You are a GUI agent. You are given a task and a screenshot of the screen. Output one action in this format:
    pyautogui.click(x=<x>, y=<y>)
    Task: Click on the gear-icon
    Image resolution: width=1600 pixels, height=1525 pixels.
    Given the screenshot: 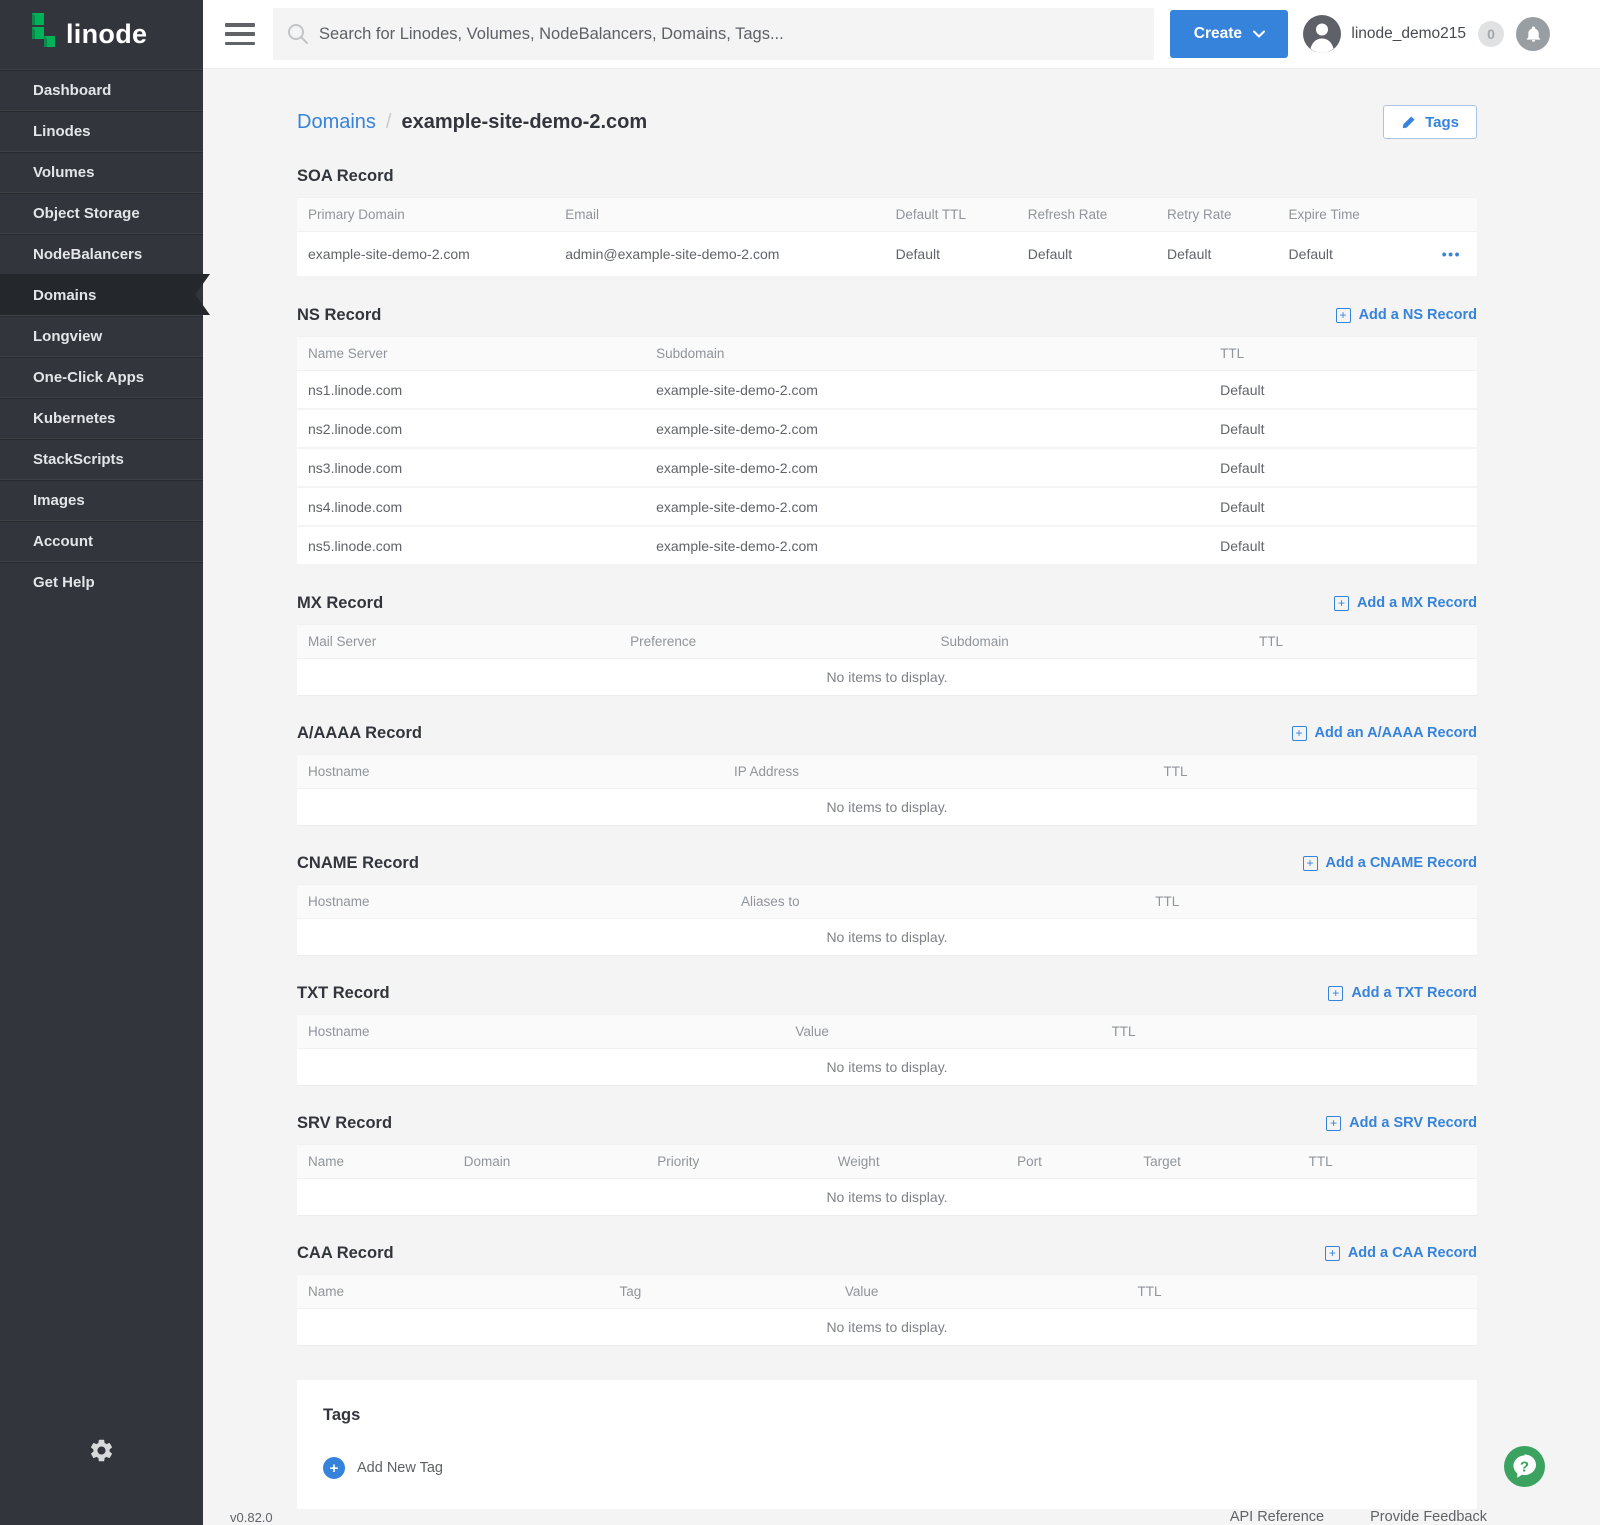 What is the action you would take?
    pyautogui.click(x=101, y=1453)
    